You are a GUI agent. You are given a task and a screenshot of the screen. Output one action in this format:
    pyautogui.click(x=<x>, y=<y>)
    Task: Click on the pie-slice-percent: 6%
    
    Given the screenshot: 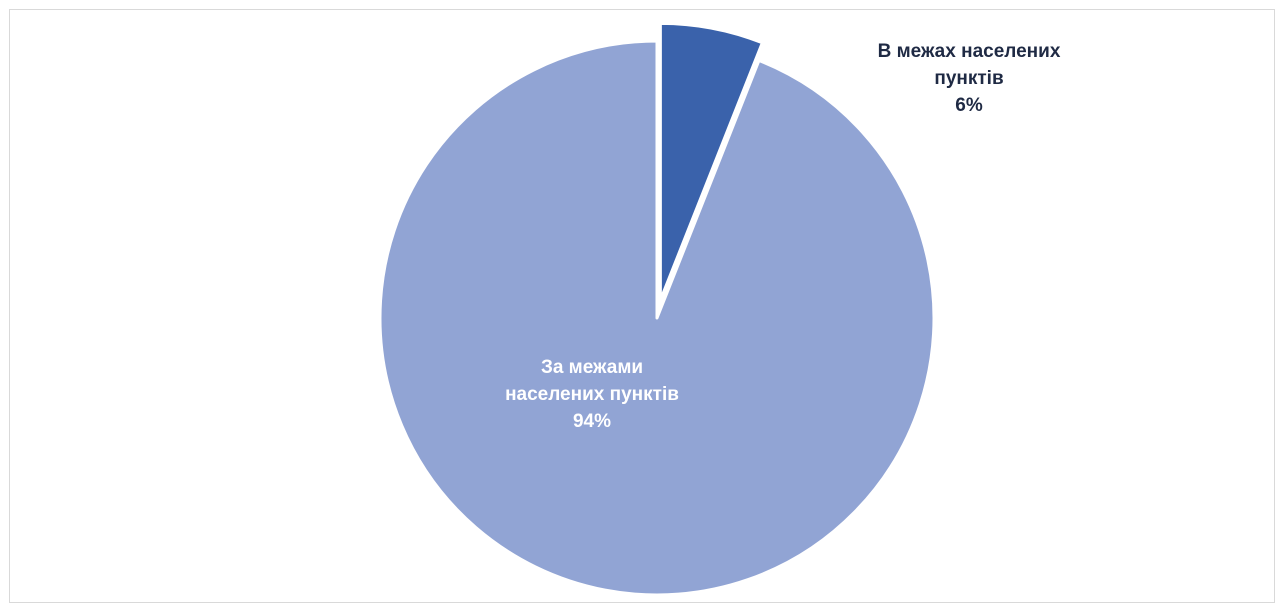 What is the action you would take?
    pyautogui.click(x=969, y=105)
    